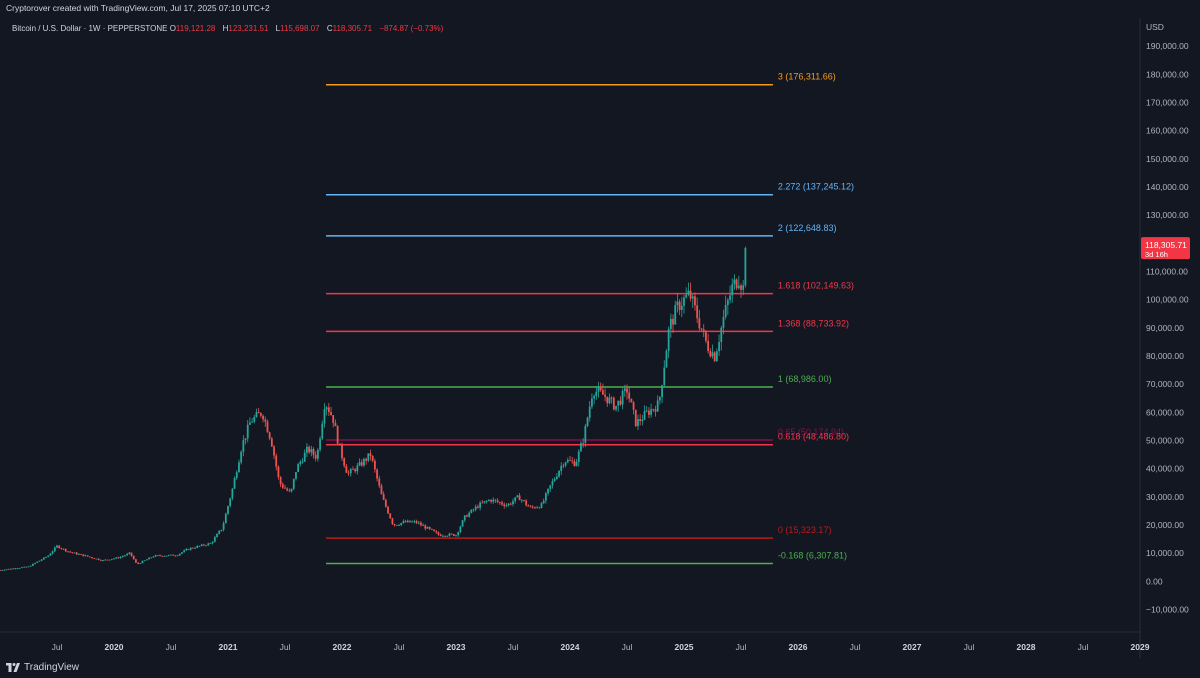 This screenshot has height=678, width=1200. Describe the element at coordinates (912, 647) in the screenshot. I see `time-tick-label: 2027` at that location.